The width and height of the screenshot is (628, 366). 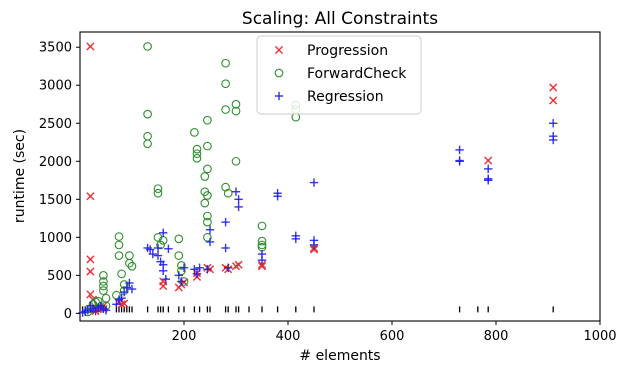 I want to click on y-tick-label: 1500, so click(x=55, y=200).